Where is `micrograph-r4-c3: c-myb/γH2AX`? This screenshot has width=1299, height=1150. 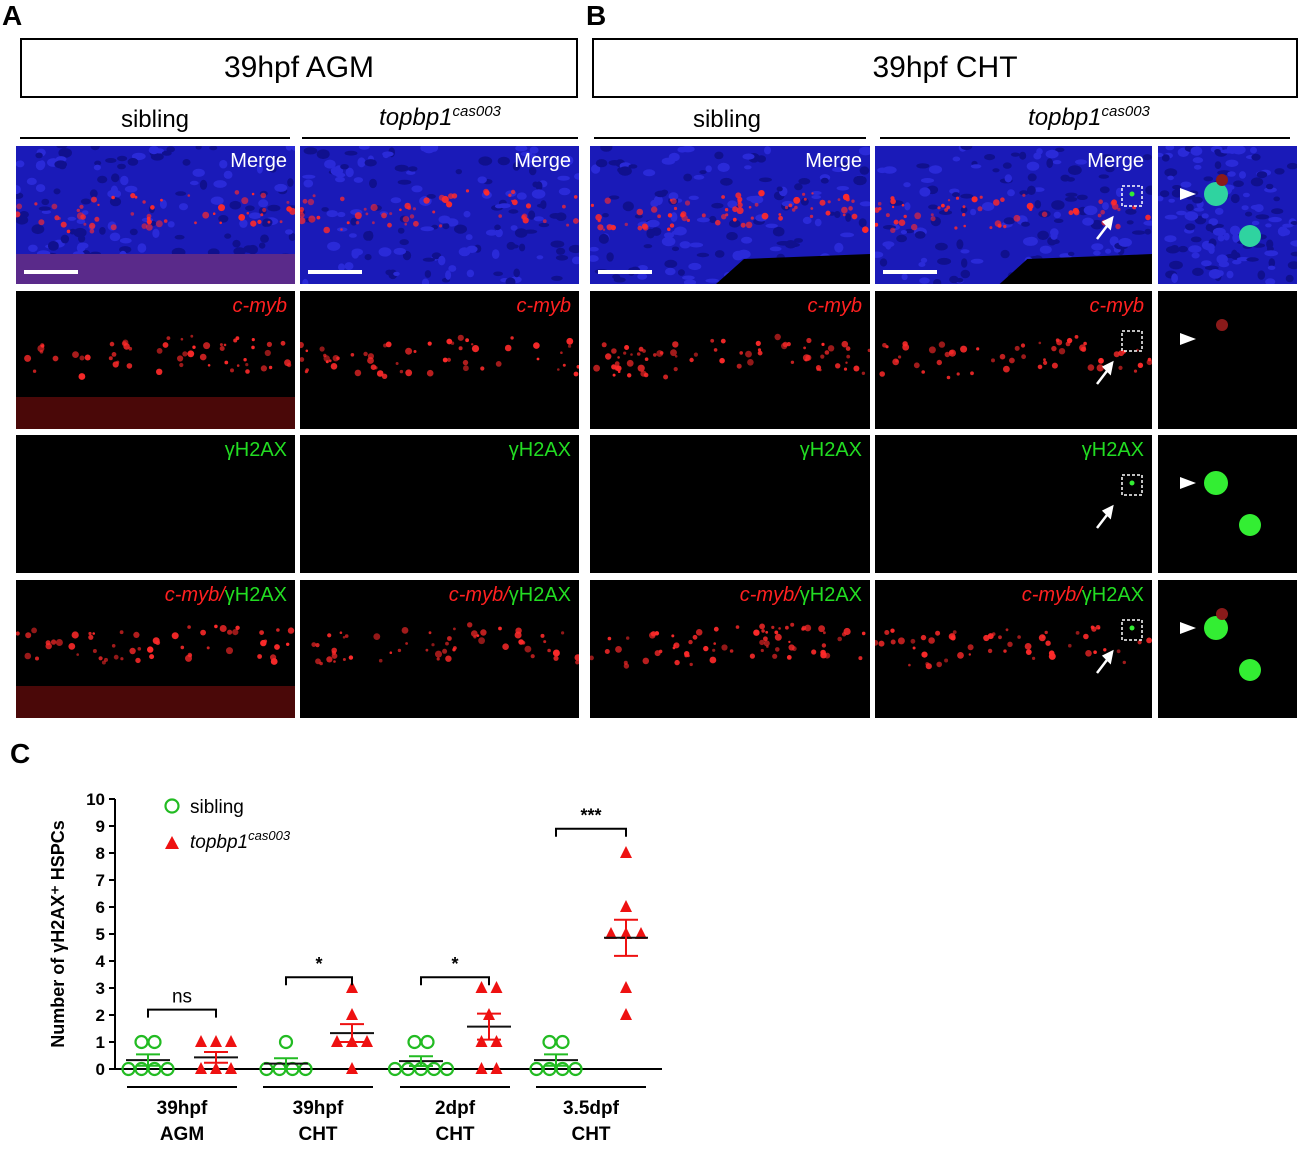
micrograph-r4-c3: c-myb/γH2AX is located at coordinates (730, 649).